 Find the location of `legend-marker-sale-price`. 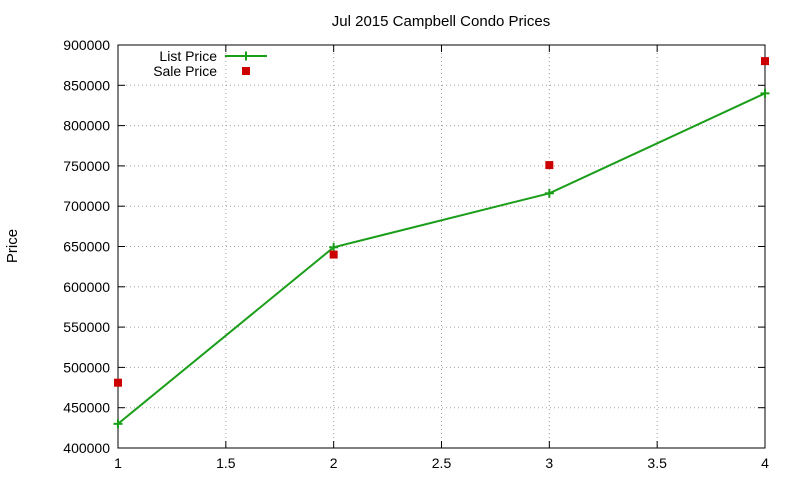

legend-marker-sale-price is located at coordinates (246, 71).